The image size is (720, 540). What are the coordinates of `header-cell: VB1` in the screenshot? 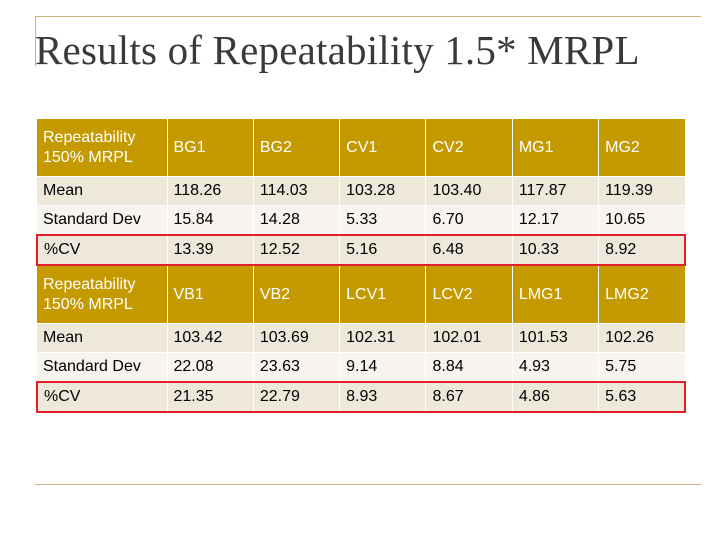 It's located at (210, 294).